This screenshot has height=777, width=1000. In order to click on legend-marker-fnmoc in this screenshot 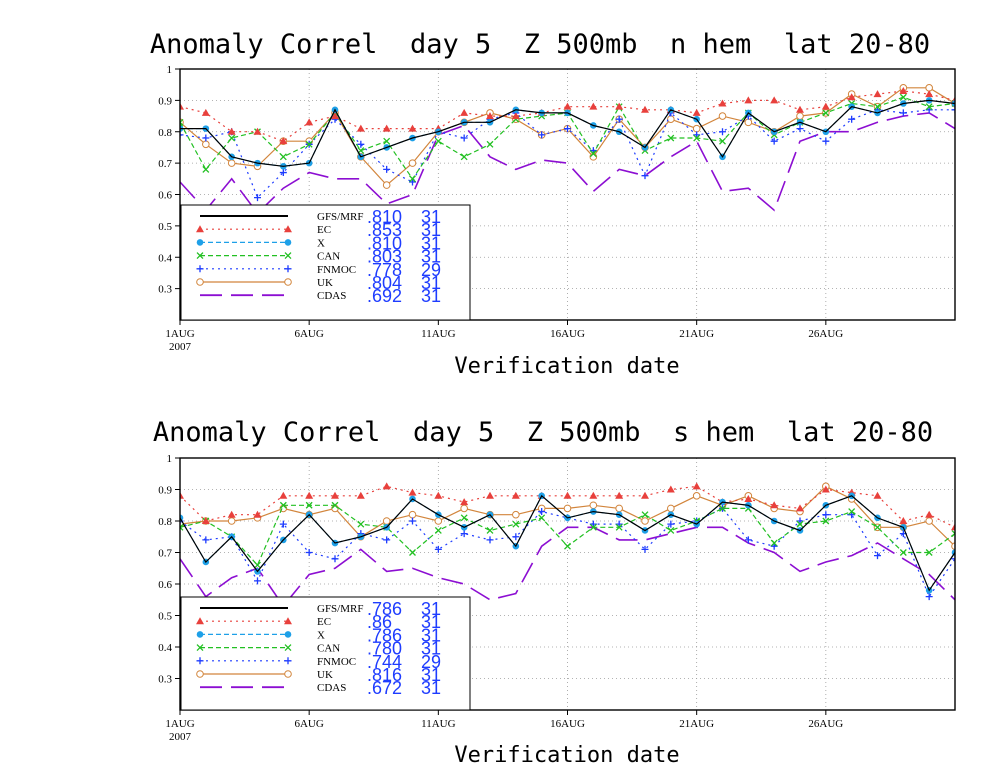, I will do `click(200, 661)`.